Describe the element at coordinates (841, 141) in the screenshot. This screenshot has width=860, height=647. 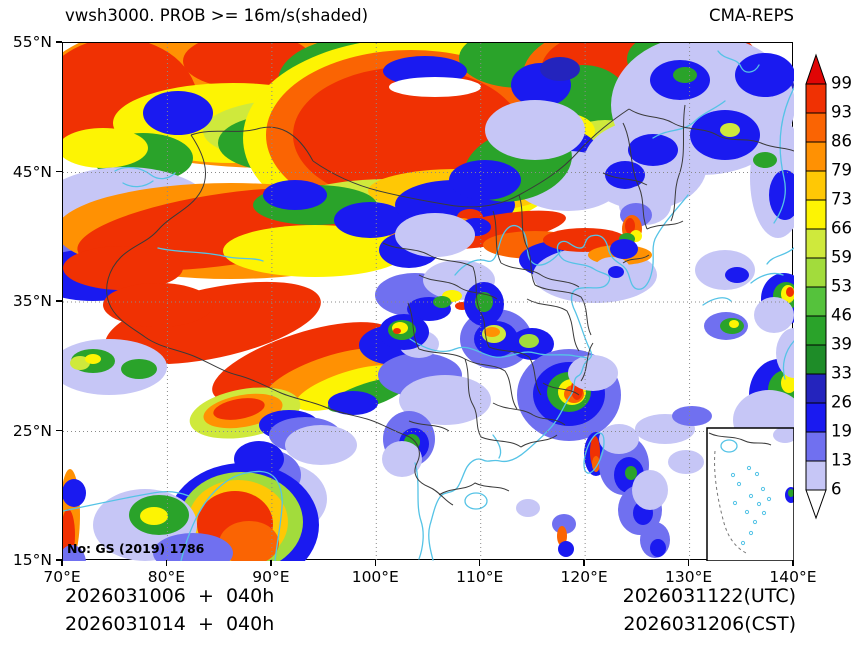
I see `colorbar-tick-label: 86` at that location.